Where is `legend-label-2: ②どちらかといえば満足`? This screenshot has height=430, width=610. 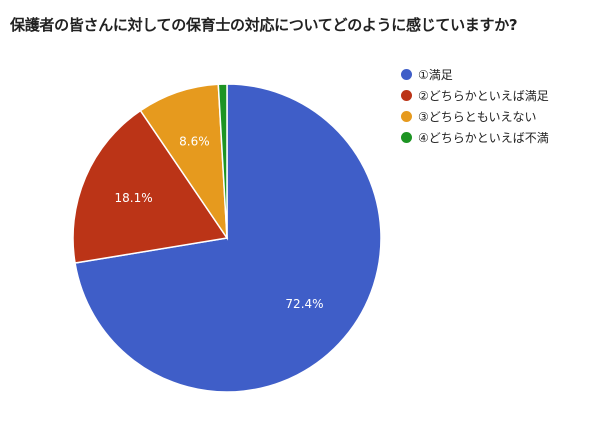 legend-label-2: ②どちらかといえば満足 is located at coordinates (483, 96).